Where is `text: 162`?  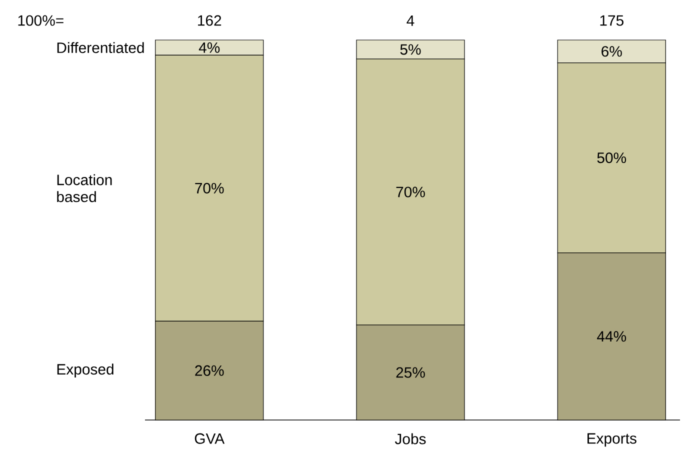
text: 162 is located at coordinates (210, 20).